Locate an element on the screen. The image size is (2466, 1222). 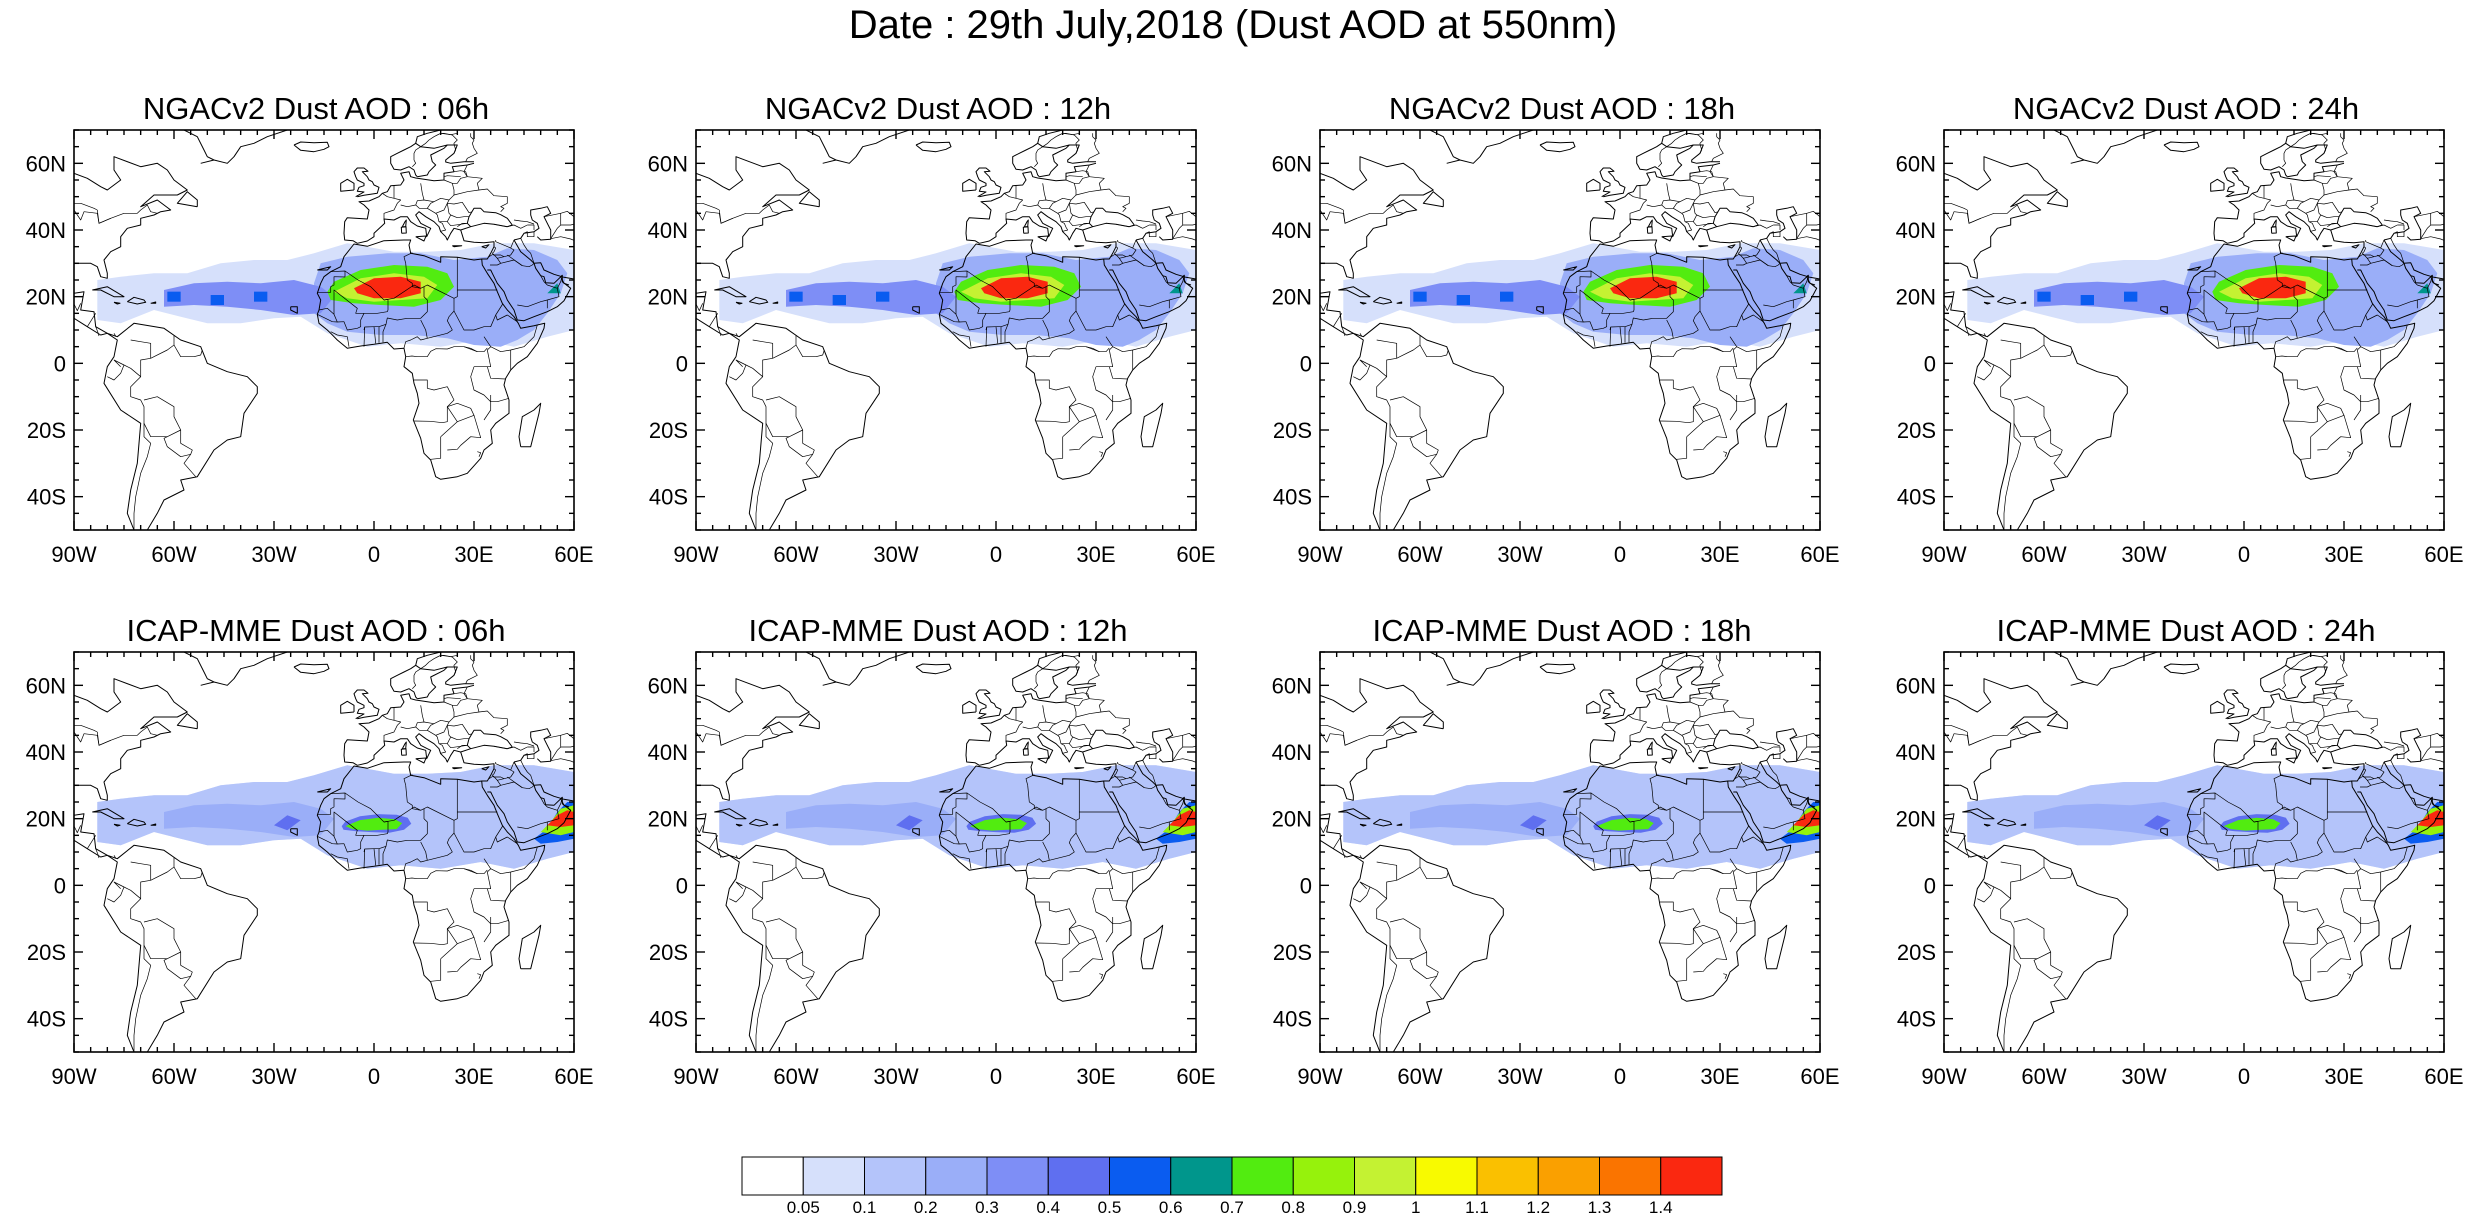
lon-tick-label: 0 is located at coordinates (1620, 554).